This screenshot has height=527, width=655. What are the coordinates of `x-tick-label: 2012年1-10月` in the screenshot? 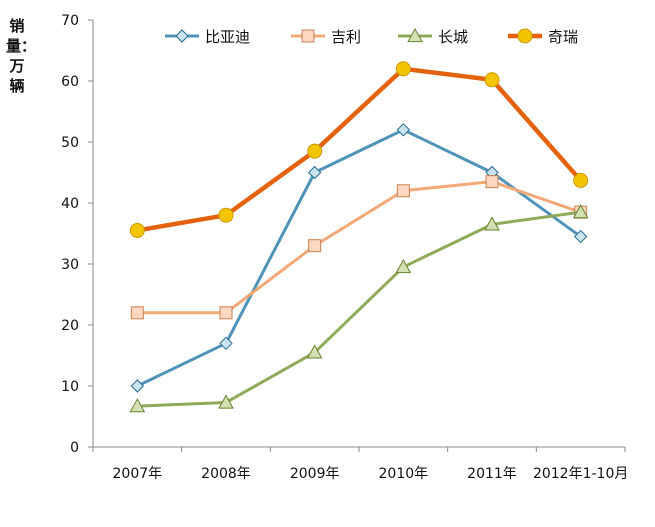 It's located at (580, 474).